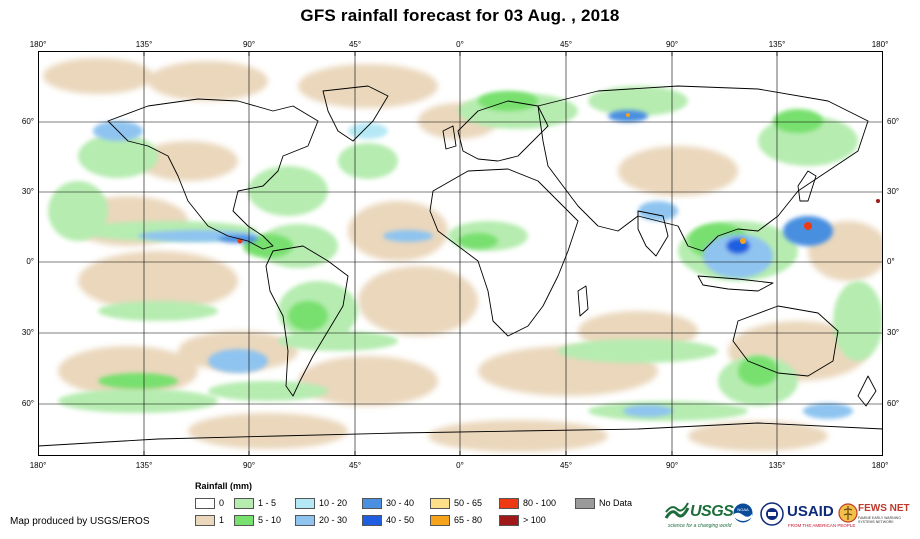 The height and width of the screenshot is (539, 920). I want to click on africa-outline, so click(504, 252).